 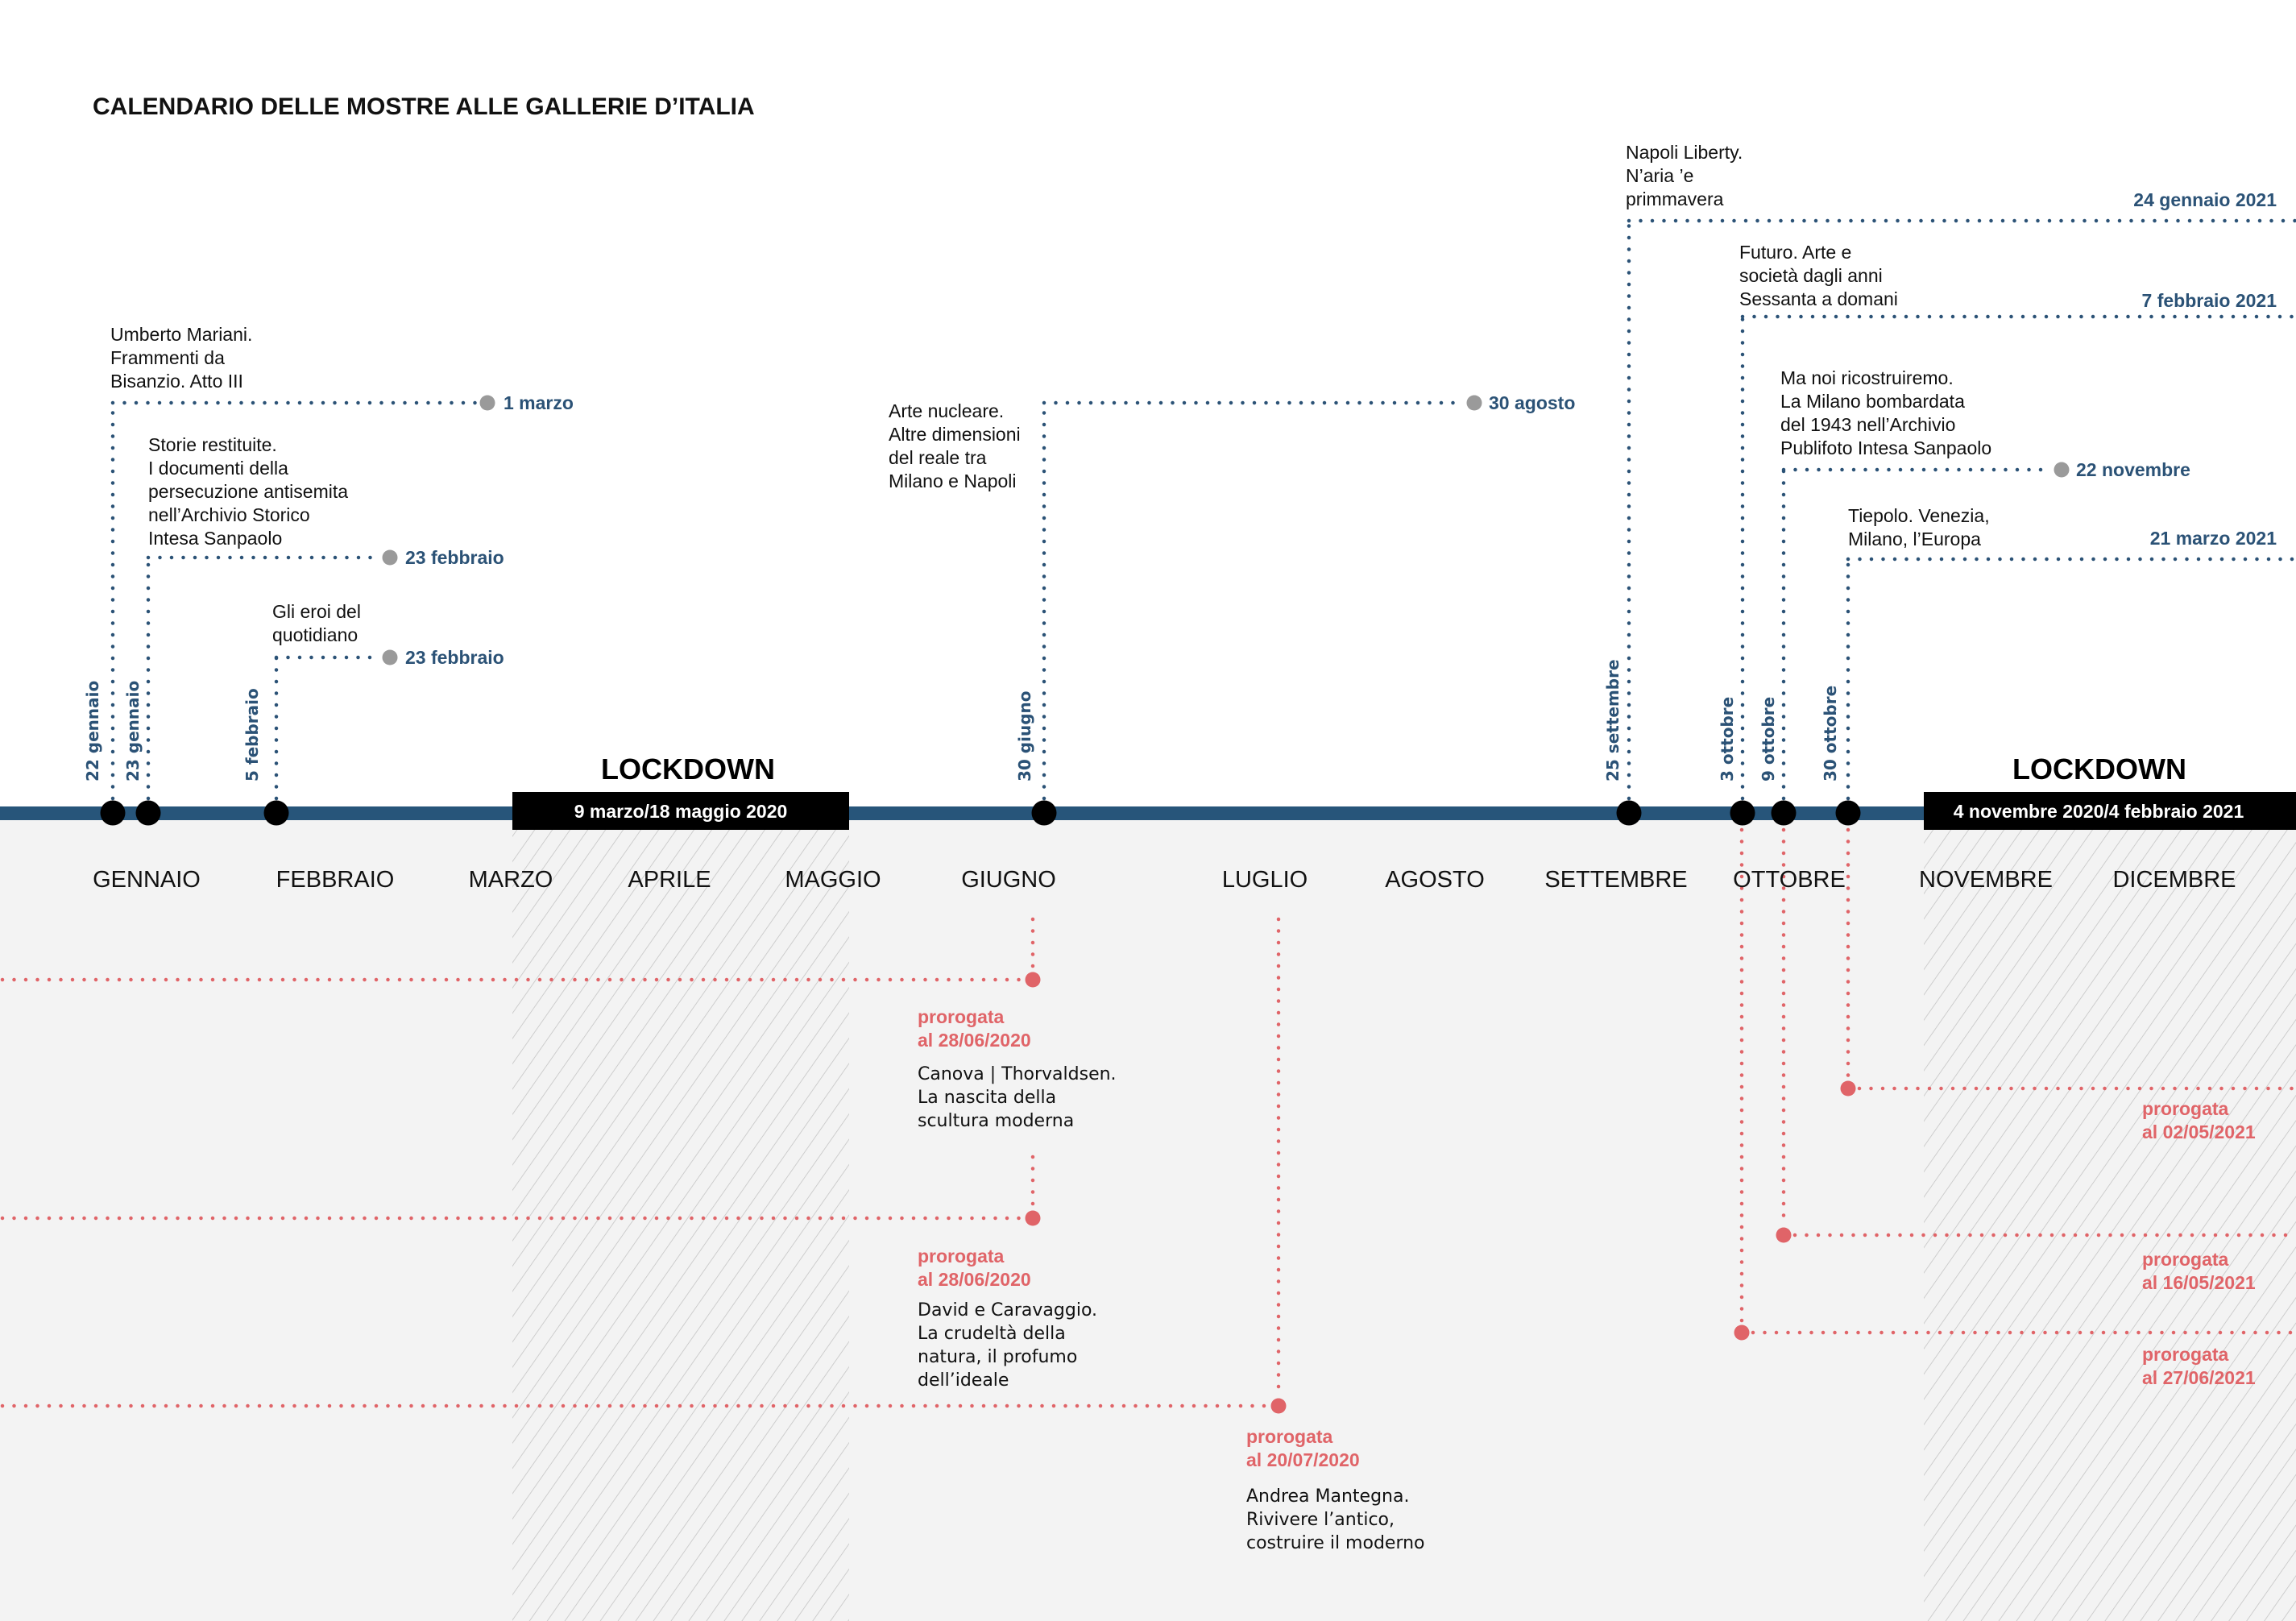 I want to click on end-dot-ricostruiremo, so click(x=2062, y=470).